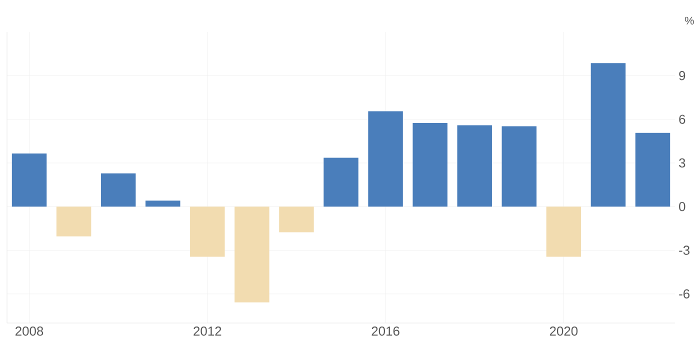 The image size is (700, 342). I want to click on y-tick-label: -6, so click(684, 293).